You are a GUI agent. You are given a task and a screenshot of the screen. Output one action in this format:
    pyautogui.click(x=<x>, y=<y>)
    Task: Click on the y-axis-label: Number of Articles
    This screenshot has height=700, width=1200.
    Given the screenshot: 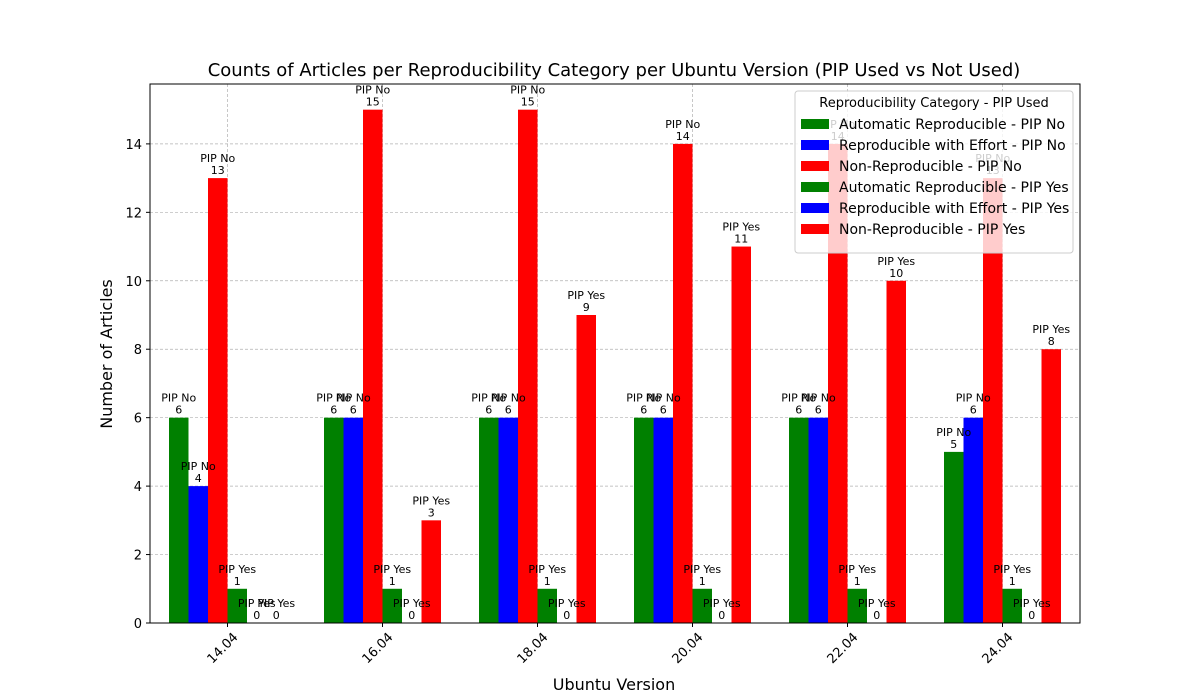 What is the action you would take?
    pyautogui.click(x=106, y=354)
    